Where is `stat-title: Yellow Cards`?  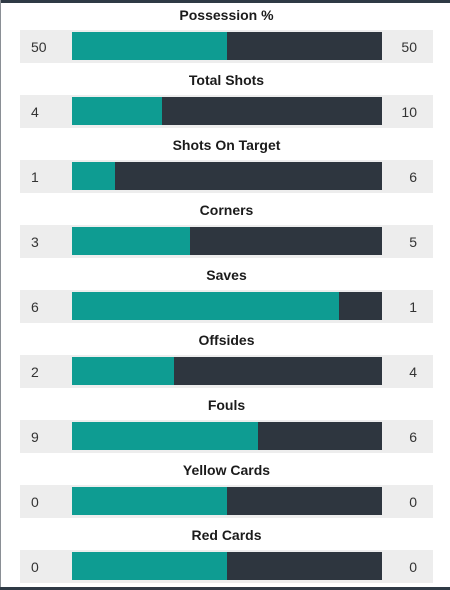
stat-title: Yellow Cards is located at coordinates (226, 470).